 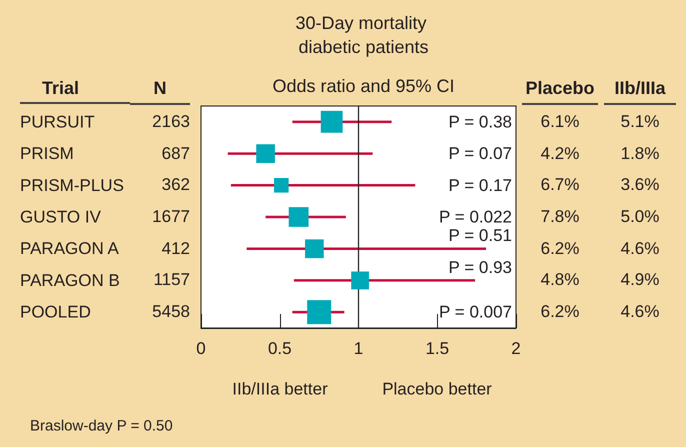 What do you see at coordinates (640, 122) in the screenshot?
I see `text: 5.1%` at bounding box center [640, 122].